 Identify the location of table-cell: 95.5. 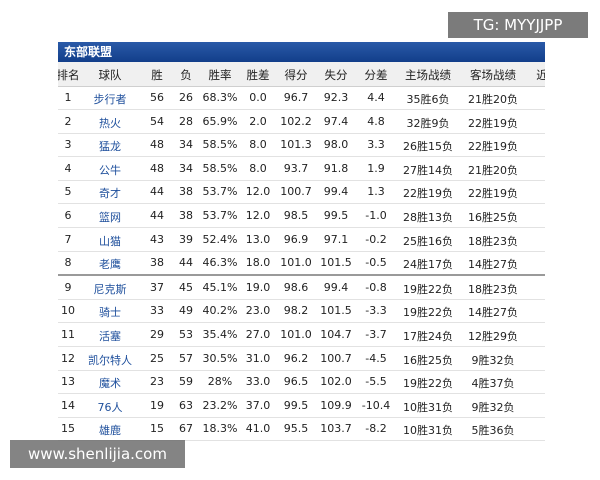
(296, 429).